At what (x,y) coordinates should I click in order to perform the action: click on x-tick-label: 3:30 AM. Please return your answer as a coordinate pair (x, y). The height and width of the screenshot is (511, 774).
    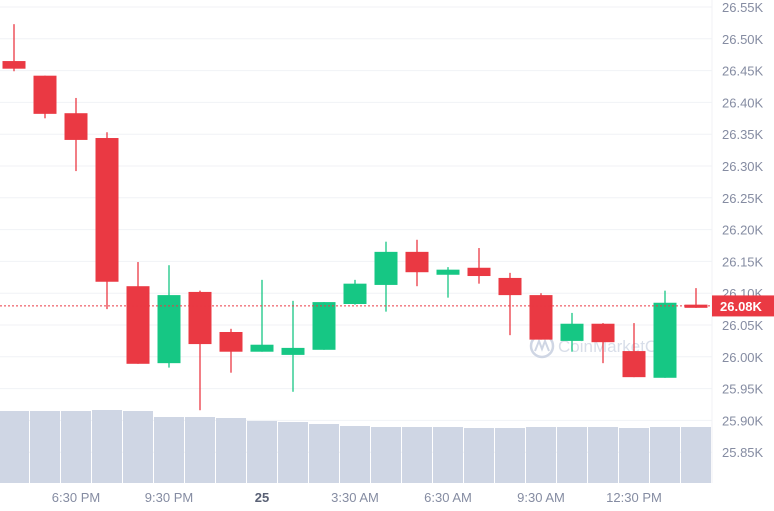
    Looking at the image, I should click on (355, 497).